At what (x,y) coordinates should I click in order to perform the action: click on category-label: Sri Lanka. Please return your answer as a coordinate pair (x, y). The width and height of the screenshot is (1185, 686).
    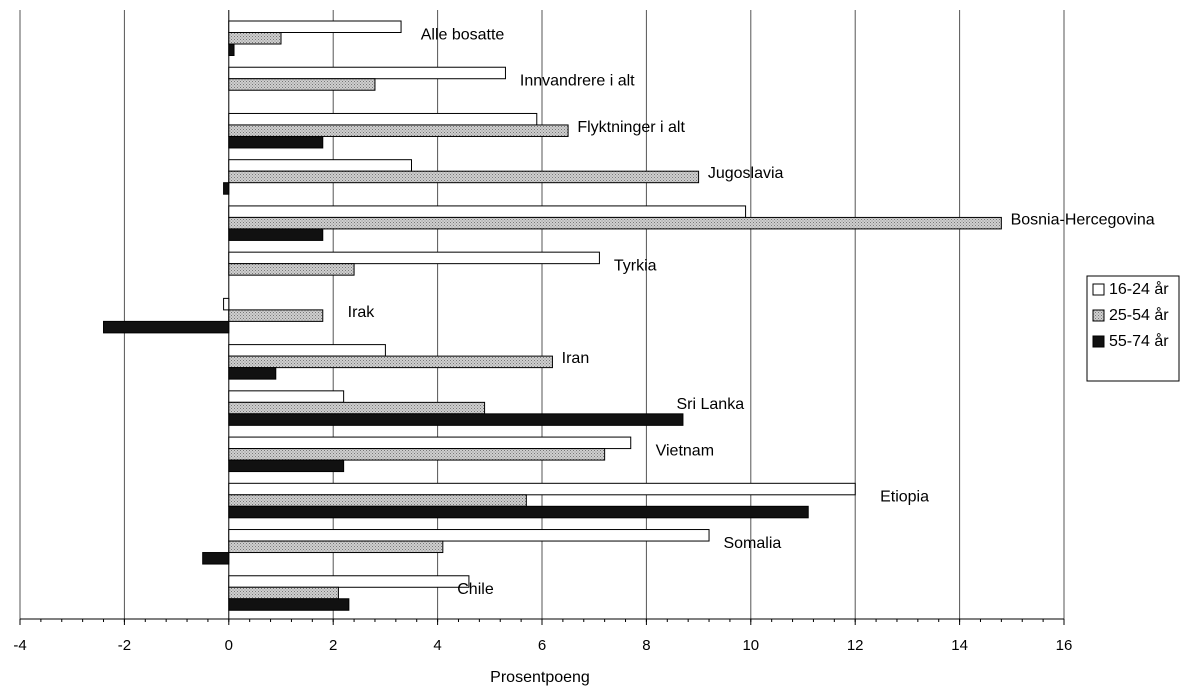
    Looking at the image, I should click on (711, 404).